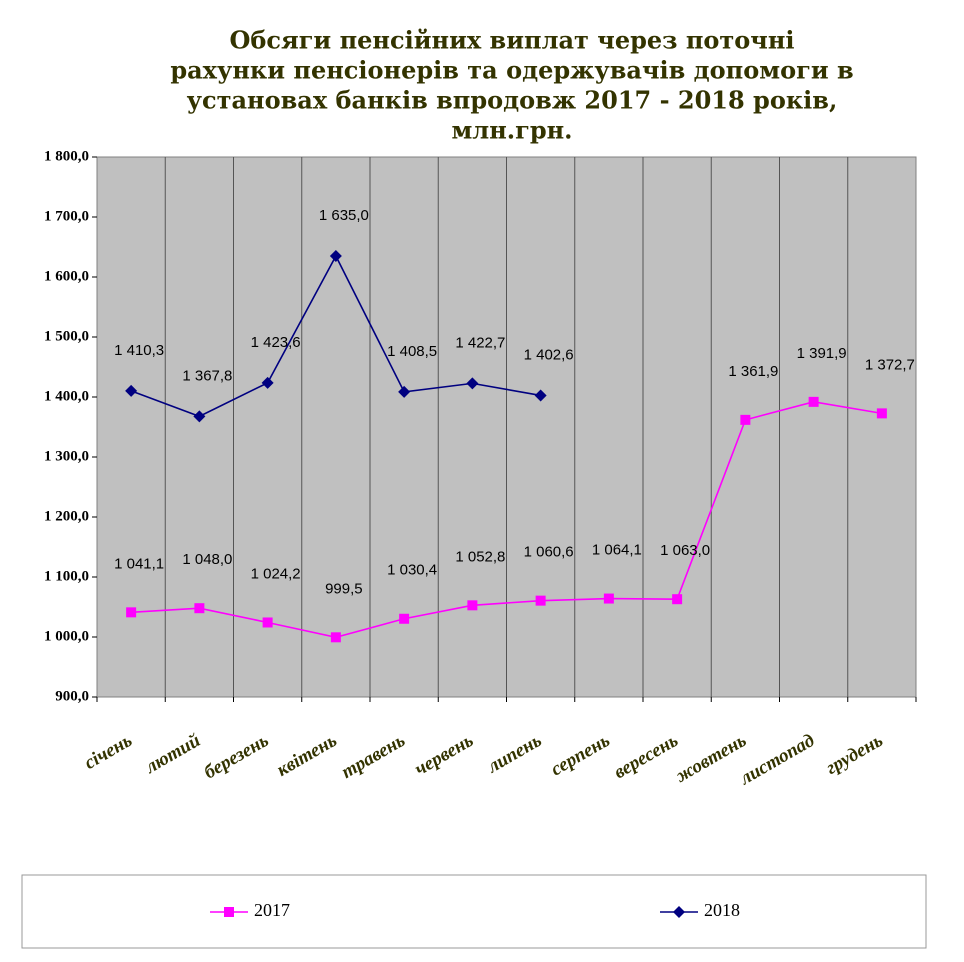  What do you see at coordinates (890, 364) in the screenshot?
I see `data-label: 1 372,7` at bounding box center [890, 364].